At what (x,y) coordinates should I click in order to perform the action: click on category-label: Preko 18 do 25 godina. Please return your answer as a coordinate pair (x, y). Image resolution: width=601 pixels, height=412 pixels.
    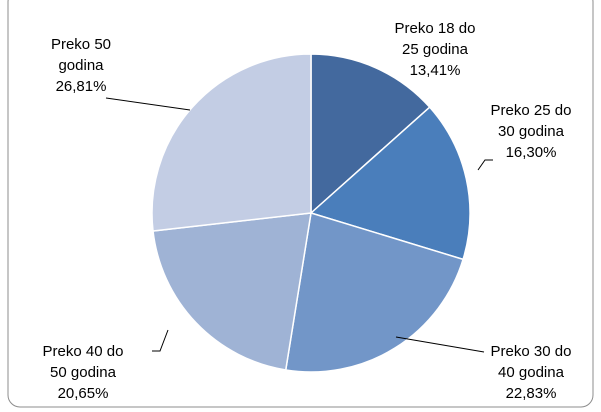
    Looking at the image, I should click on (435, 39).